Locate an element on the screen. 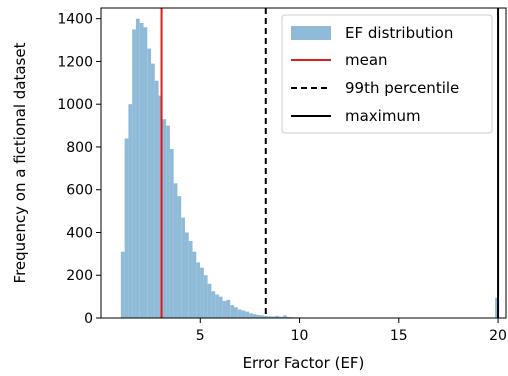  y-axis-label: Frequency on a fictional dataset is located at coordinates (20, 162).